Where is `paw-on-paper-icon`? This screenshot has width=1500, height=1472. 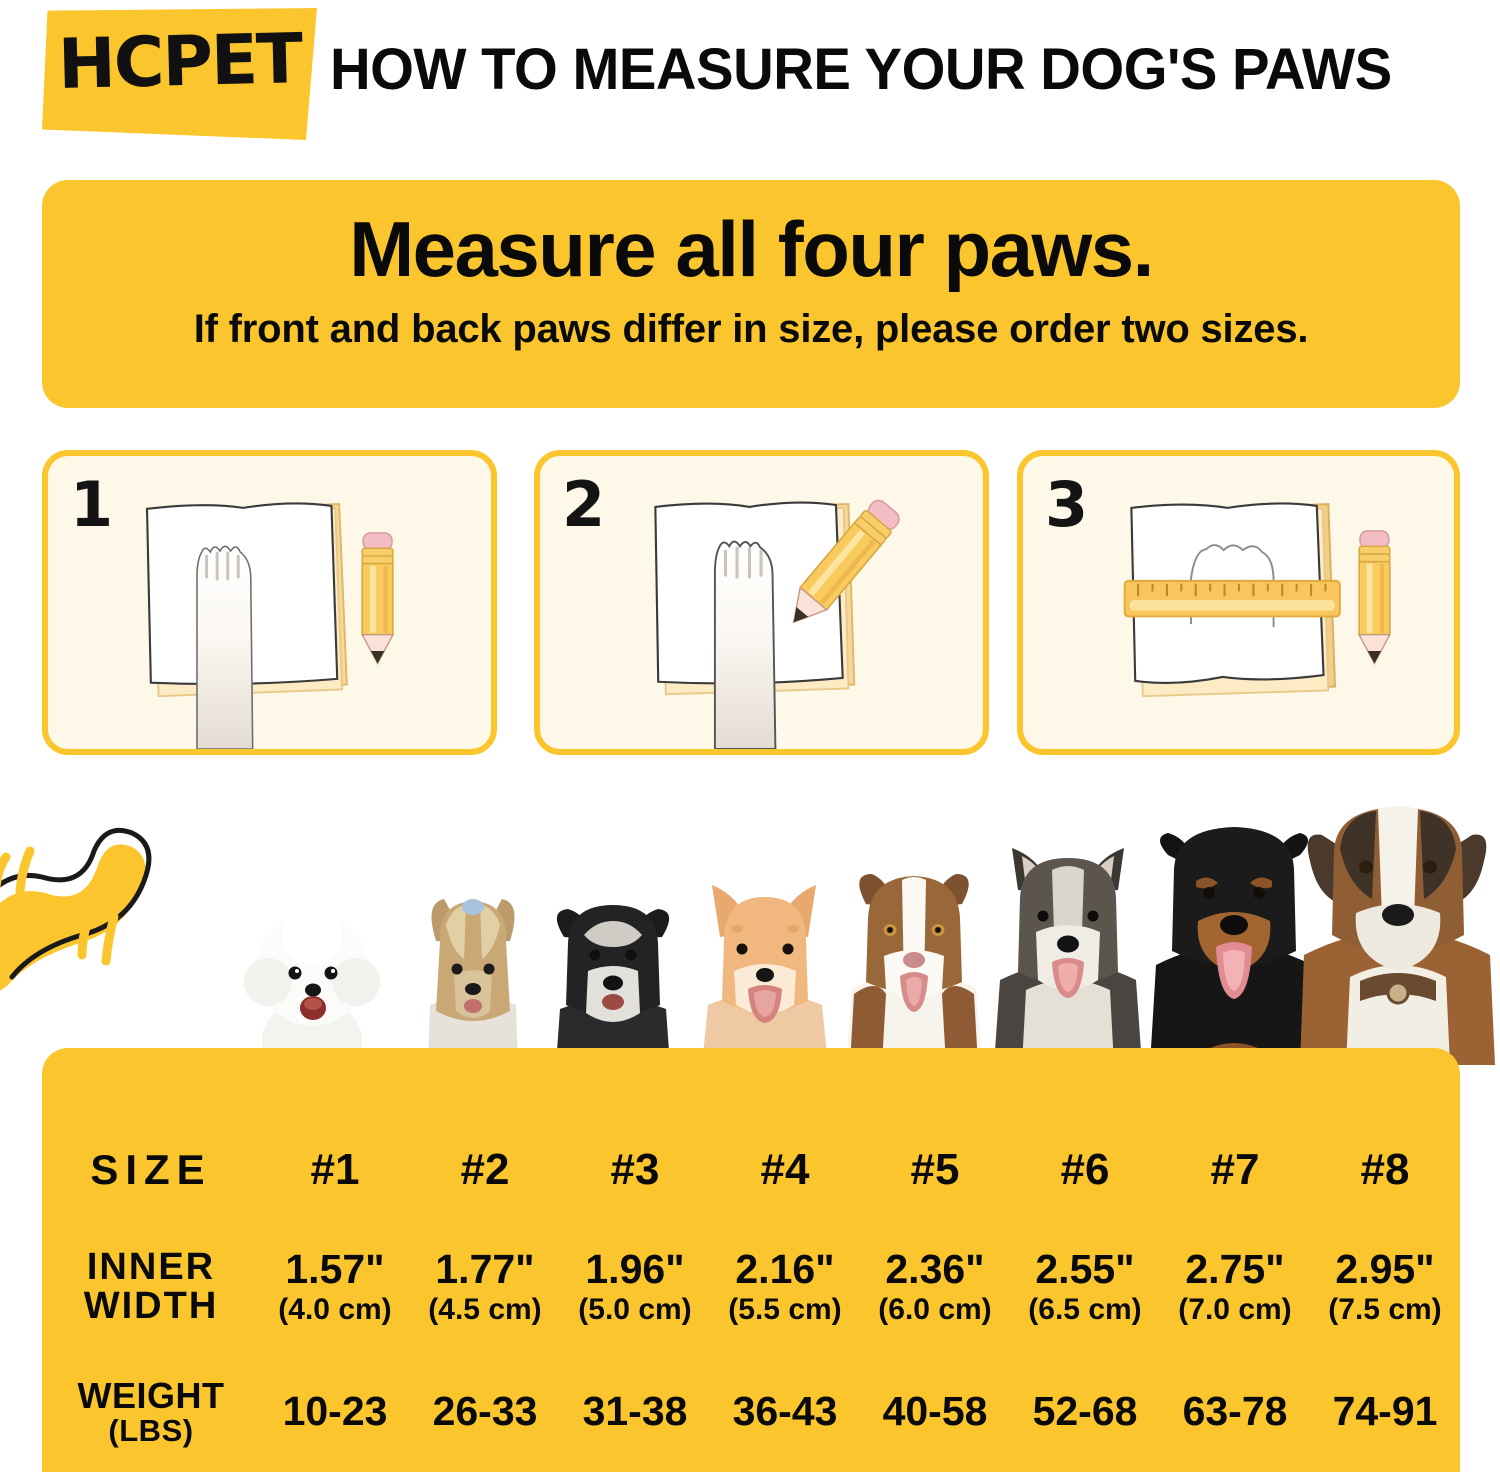 paw-on-paper-icon is located at coordinates (270, 625).